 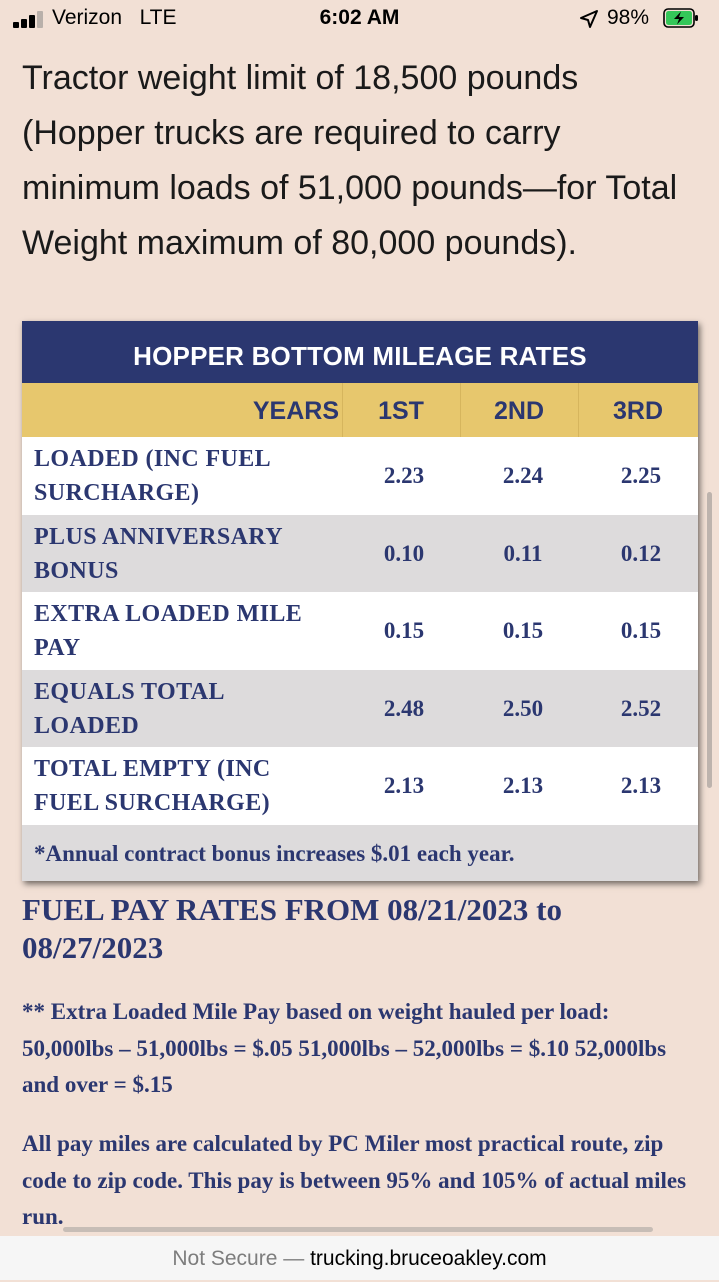 What do you see at coordinates (523, 708) in the screenshot?
I see `rate-year-2: 2.50` at bounding box center [523, 708].